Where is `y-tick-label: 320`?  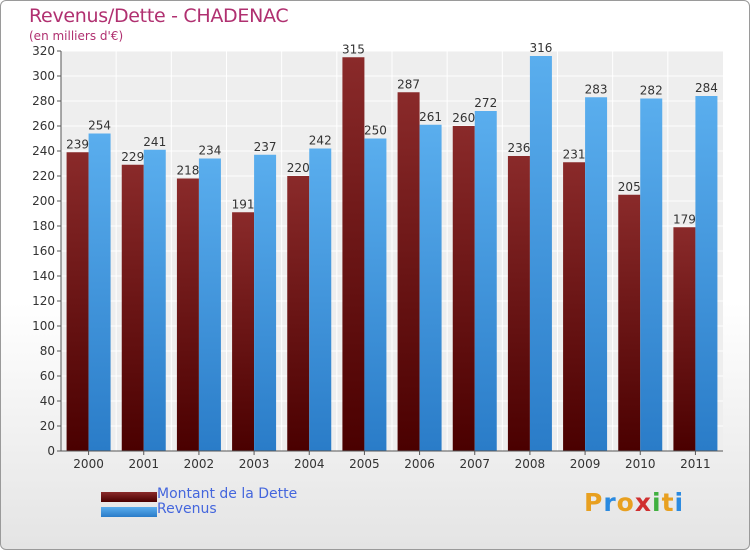
y-tick-label: 320 is located at coordinates (43, 51).